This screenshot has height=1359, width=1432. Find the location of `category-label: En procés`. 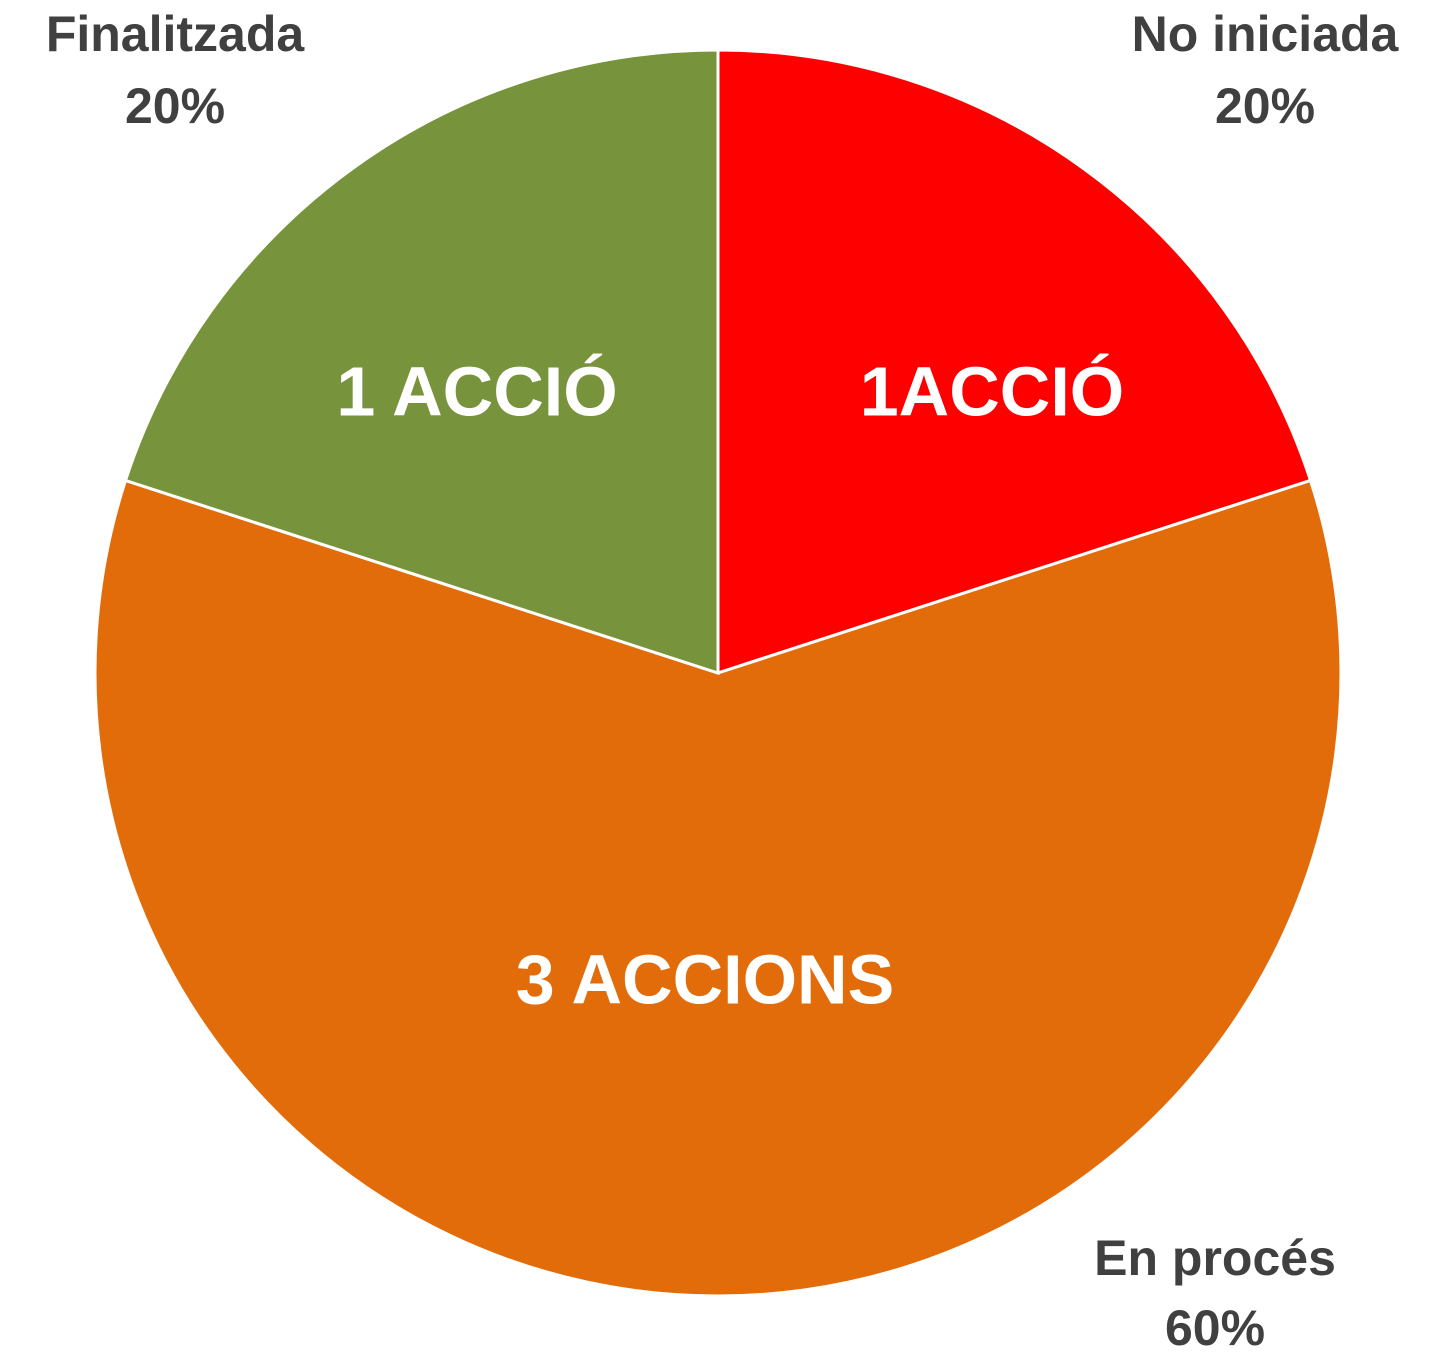

category-label: En procés is located at coordinates (1215, 1258).